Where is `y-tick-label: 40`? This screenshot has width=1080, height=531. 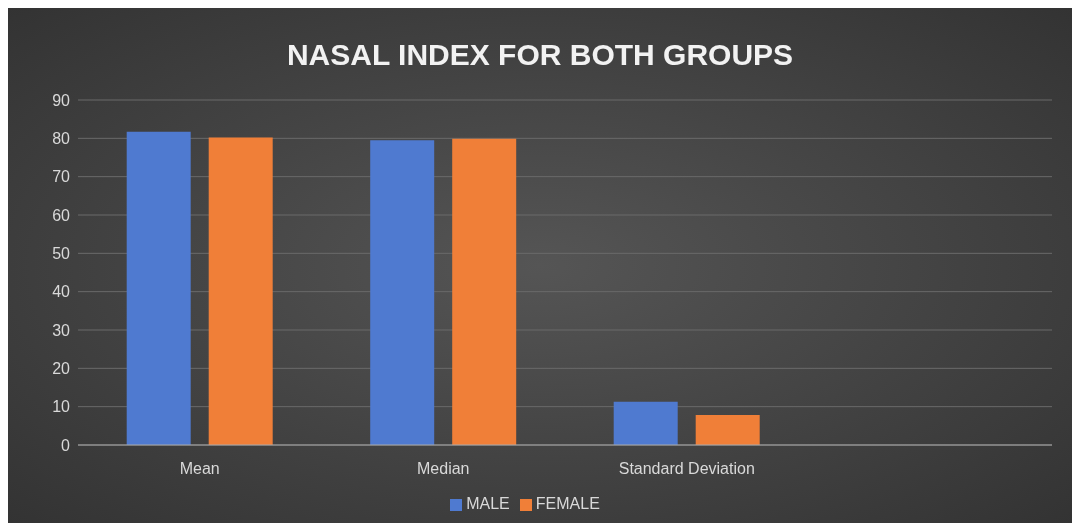 y-tick-label: 40 is located at coordinates (61, 292).